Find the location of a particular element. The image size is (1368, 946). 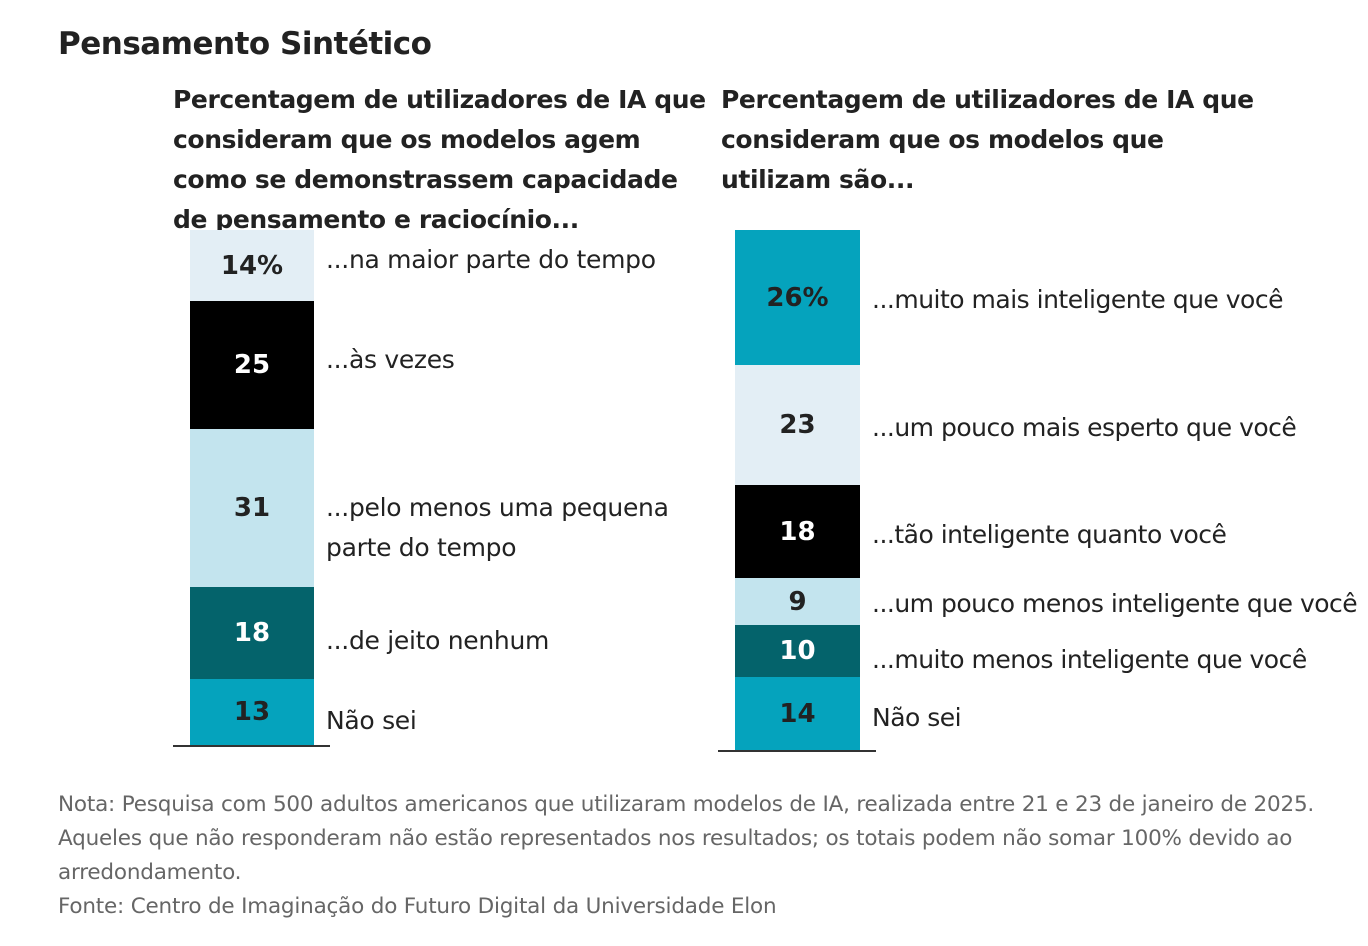

value-label: 26% is located at coordinates (797, 297).